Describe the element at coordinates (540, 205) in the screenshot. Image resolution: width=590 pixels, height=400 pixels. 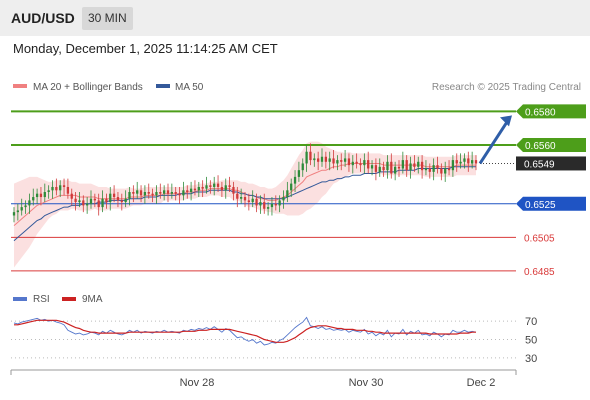
I see `level-label-0.6525: 0.6525` at that location.